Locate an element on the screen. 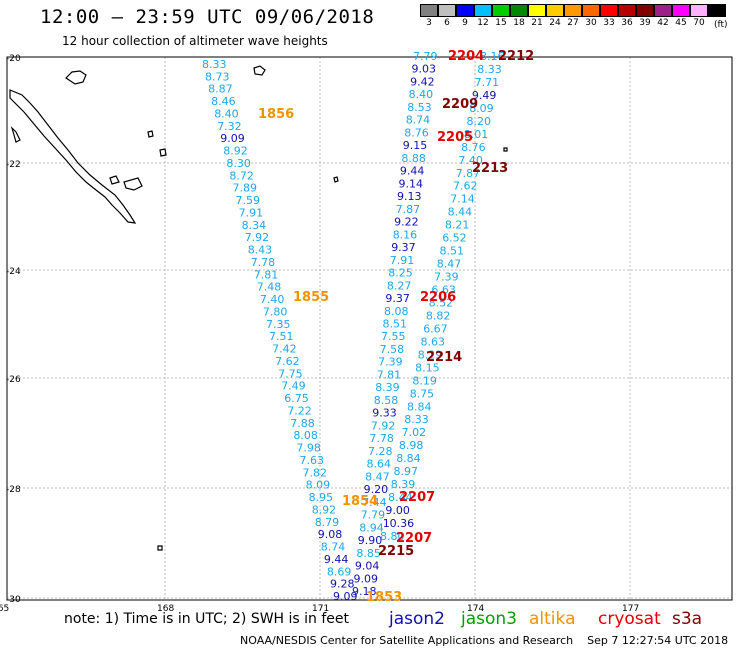 The height and width of the screenshot is (650, 740). timestamp: Sep 7 12:27:54 UTC 2018 is located at coordinates (658, 640).